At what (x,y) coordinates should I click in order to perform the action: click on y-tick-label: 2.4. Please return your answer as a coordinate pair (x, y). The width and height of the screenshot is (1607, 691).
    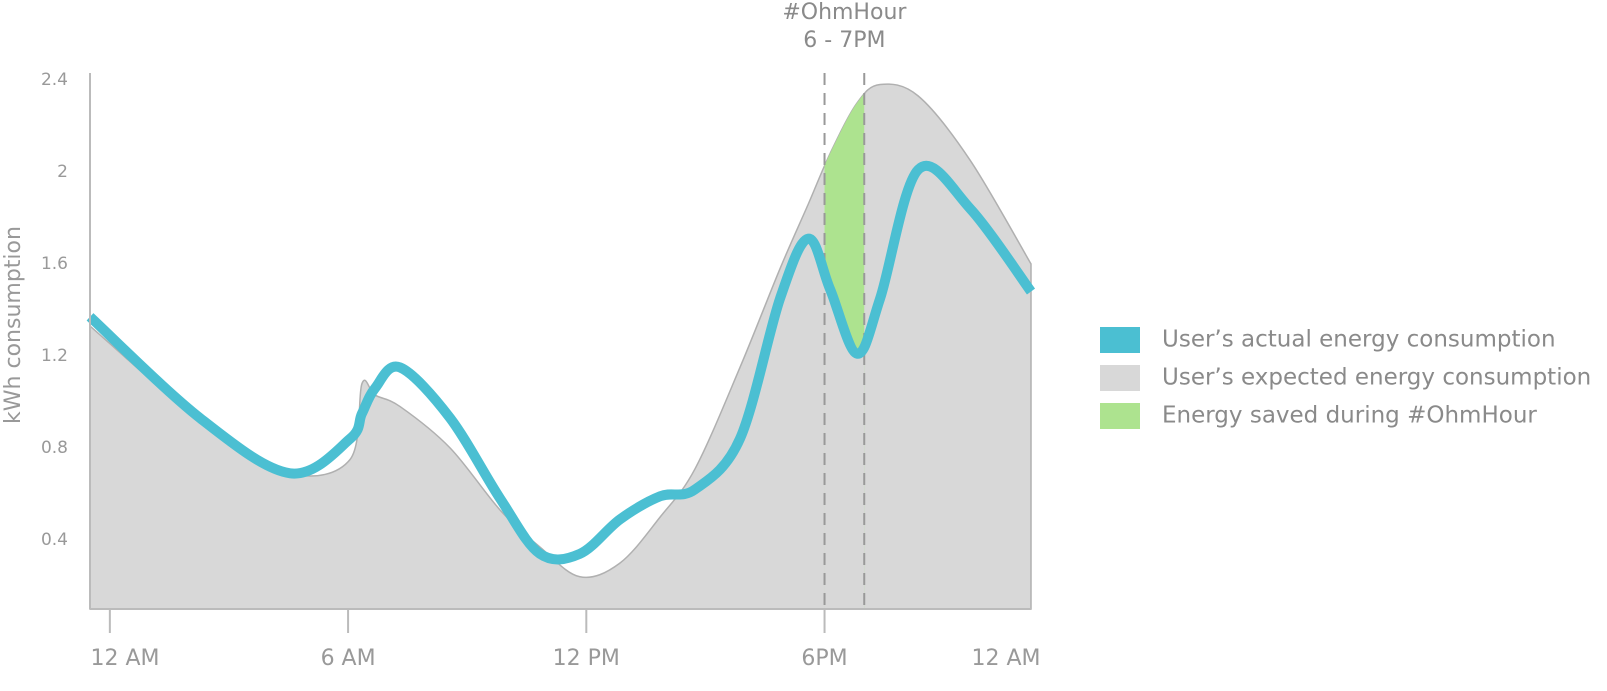
    Looking at the image, I should click on (54, 80).